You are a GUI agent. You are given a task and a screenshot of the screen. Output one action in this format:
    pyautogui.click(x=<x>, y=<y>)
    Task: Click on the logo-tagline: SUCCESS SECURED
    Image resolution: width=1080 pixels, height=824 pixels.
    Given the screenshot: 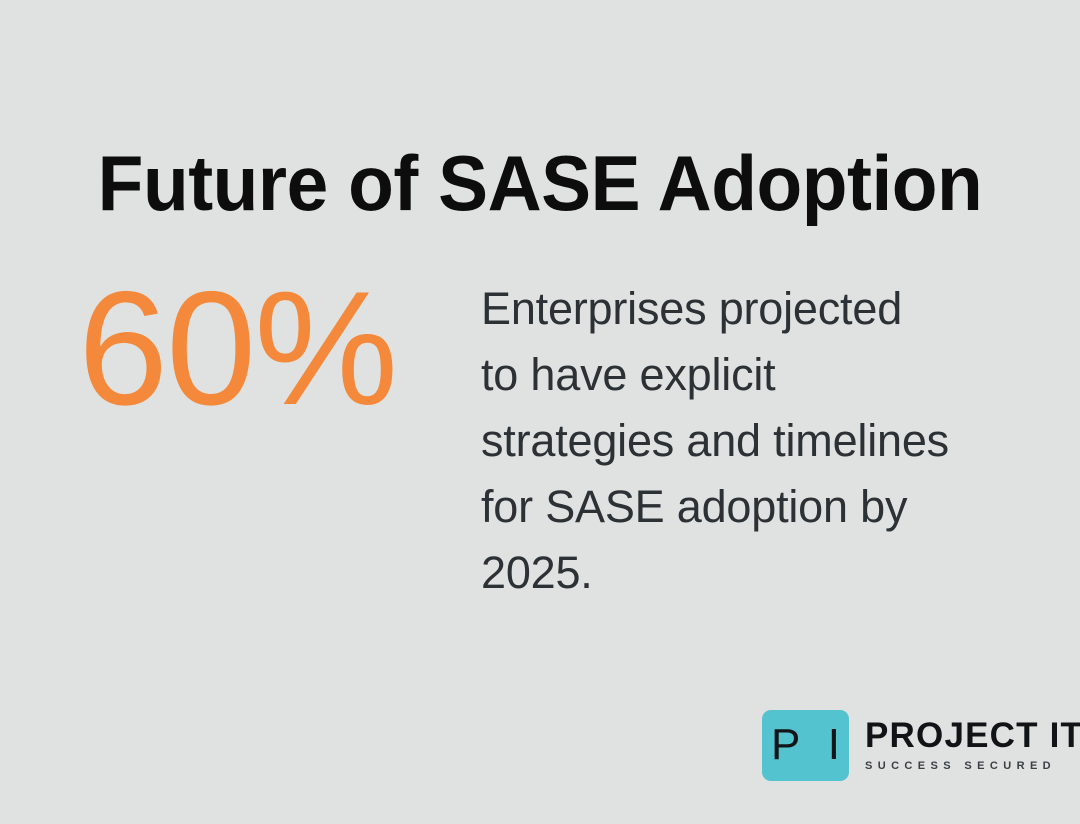 What is the action you would take?
    pyautogui.click(x=961, y=766)
    